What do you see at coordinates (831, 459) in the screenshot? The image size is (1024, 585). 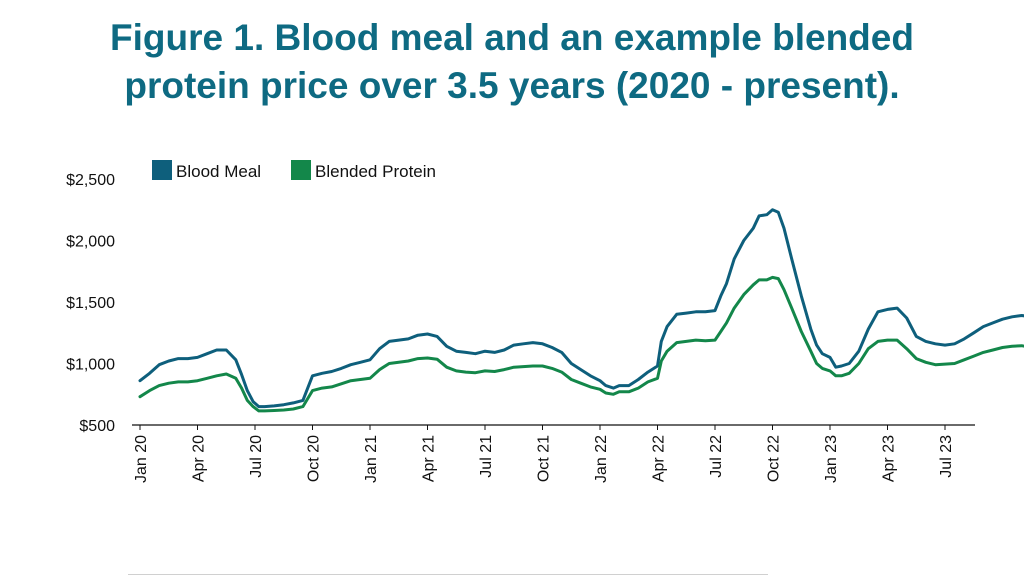 I see `x-tick-label: Jan 23` at bounding box center [831, 459].